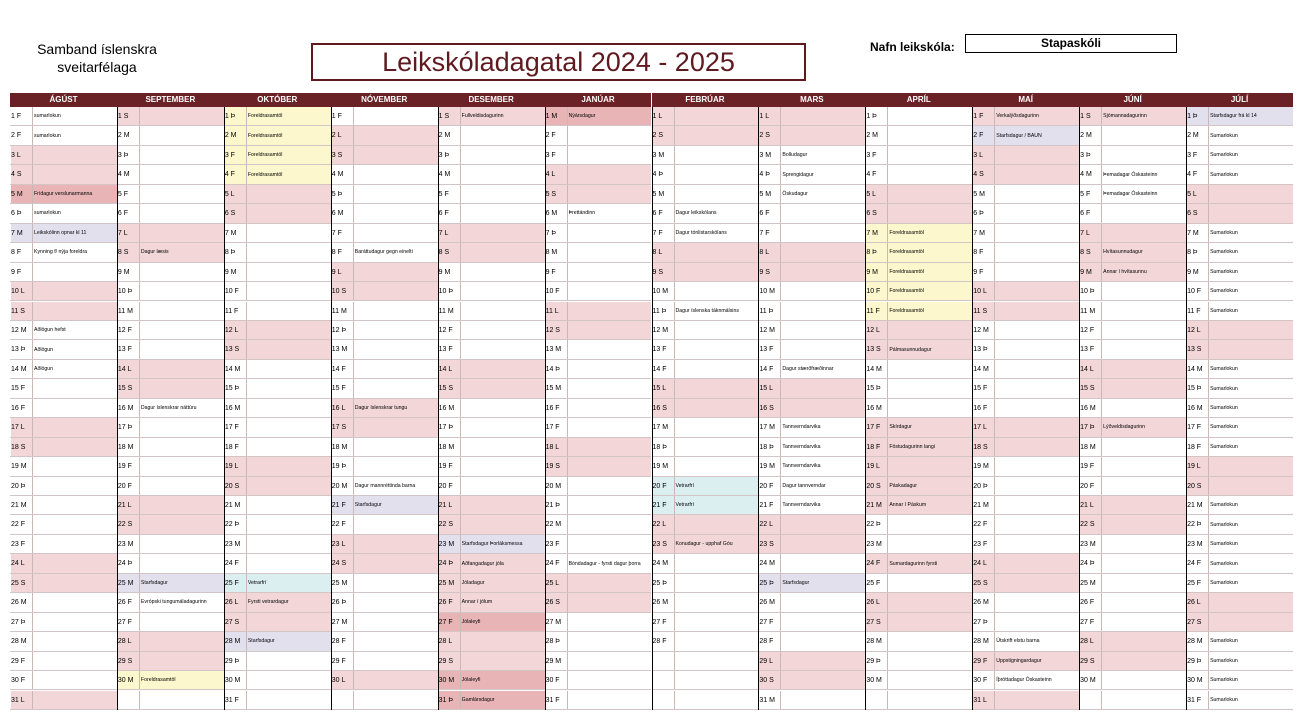 This screenshot has width=1298, height=722. I want to click on day-note: Kynning f/ nýja foreldra, so click(61, 252).